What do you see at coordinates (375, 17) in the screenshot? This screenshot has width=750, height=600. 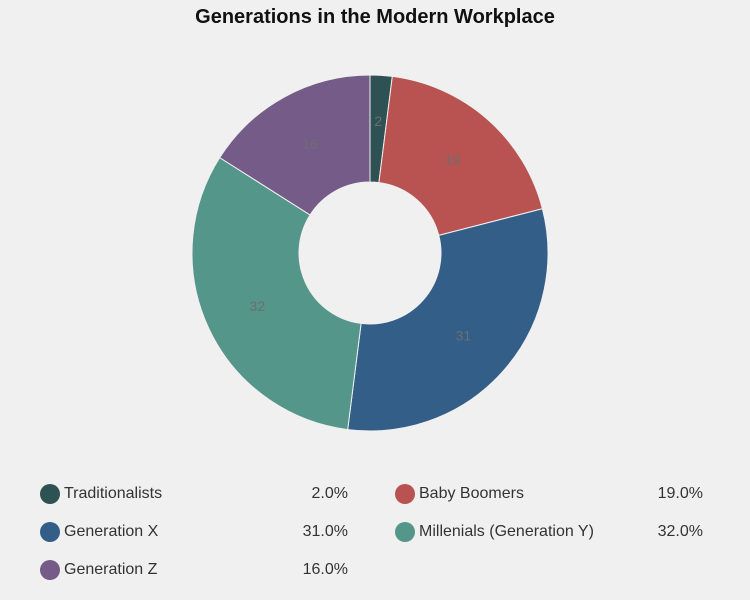 I see `chart-title: Generations in the Modern Workplace` at bounding box center [375, 17].